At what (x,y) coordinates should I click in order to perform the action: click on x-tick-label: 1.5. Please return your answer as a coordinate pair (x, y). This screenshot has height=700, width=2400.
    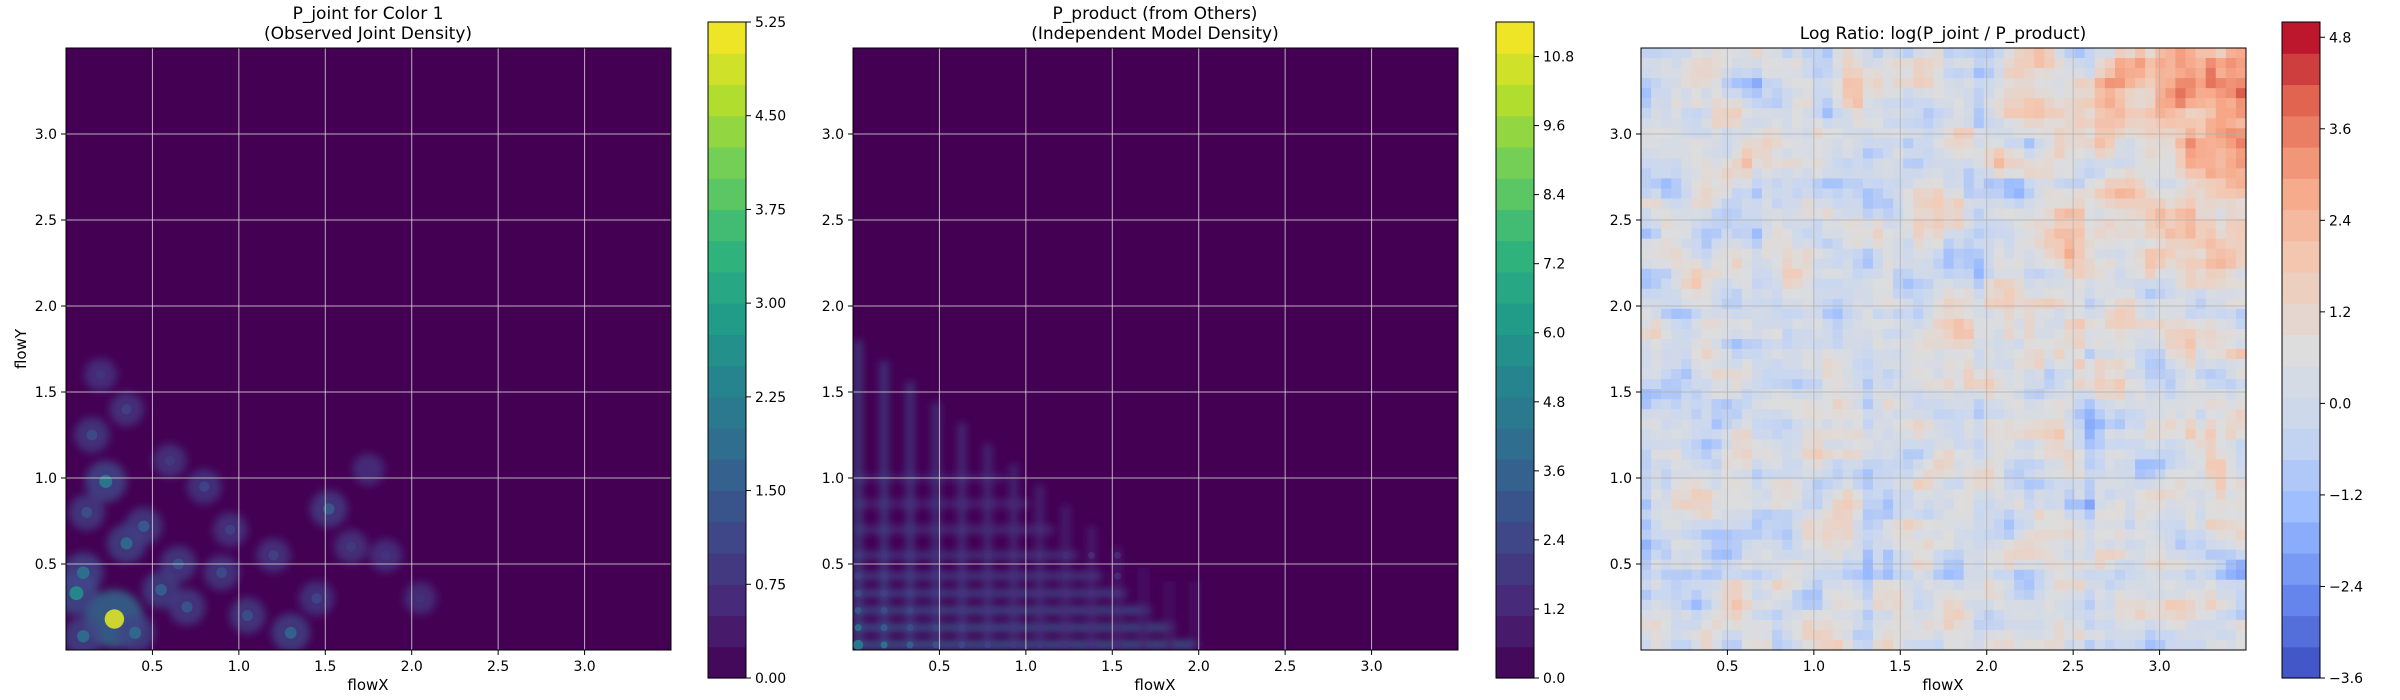
    Looking at the image, I should click on (325, 667).